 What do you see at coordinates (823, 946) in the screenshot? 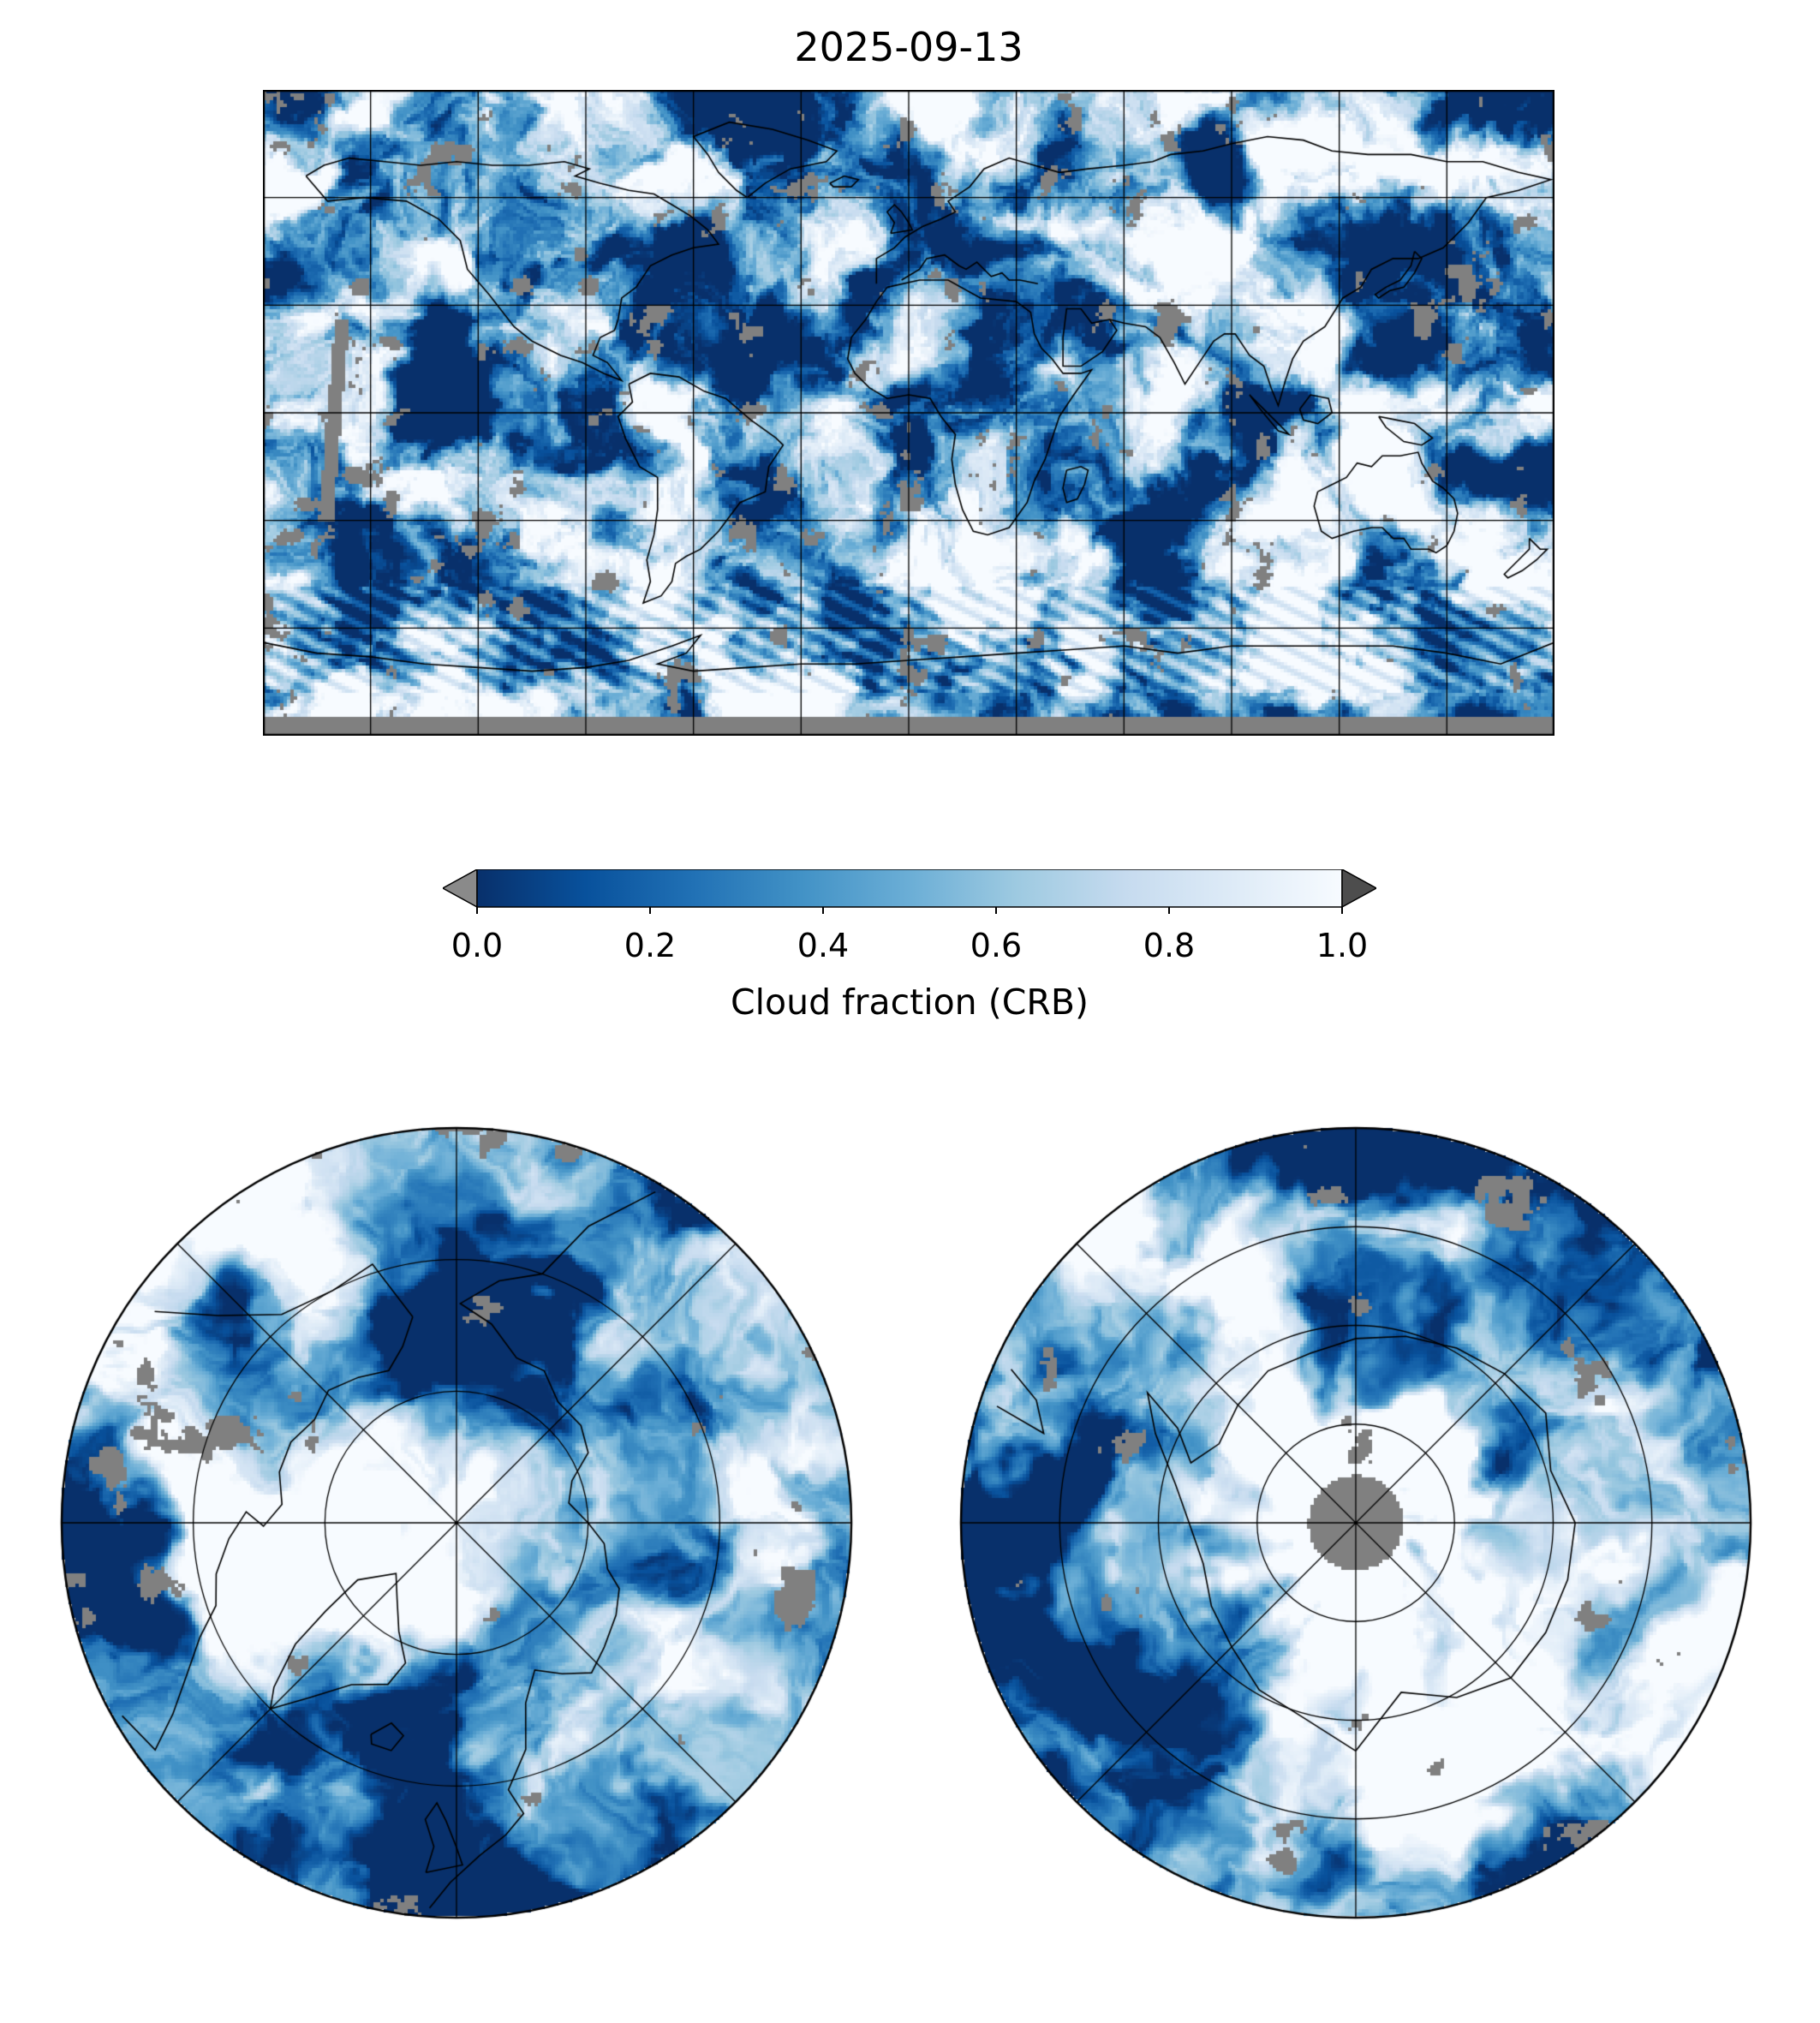
I see `colorbar-tick-label: 0.4` at bounding box center [823, 946].